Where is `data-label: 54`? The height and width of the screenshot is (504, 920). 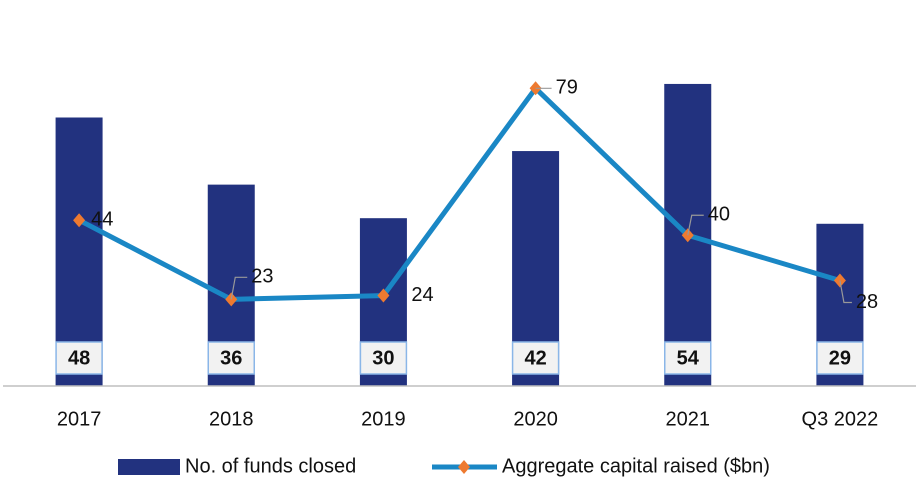 data-label: 54 is located at coordinates (688, 358).